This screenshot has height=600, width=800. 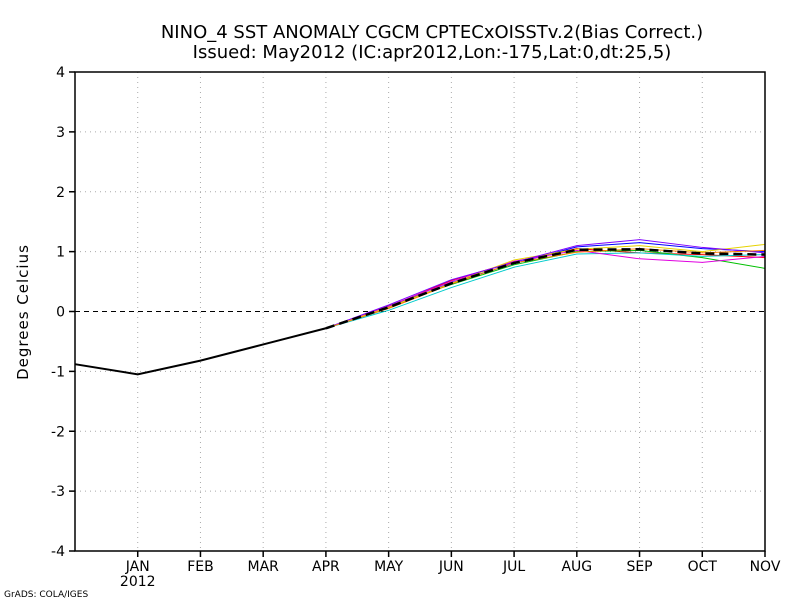 I want to click on x-tick-label: JUL, so click(x=513, y=567).